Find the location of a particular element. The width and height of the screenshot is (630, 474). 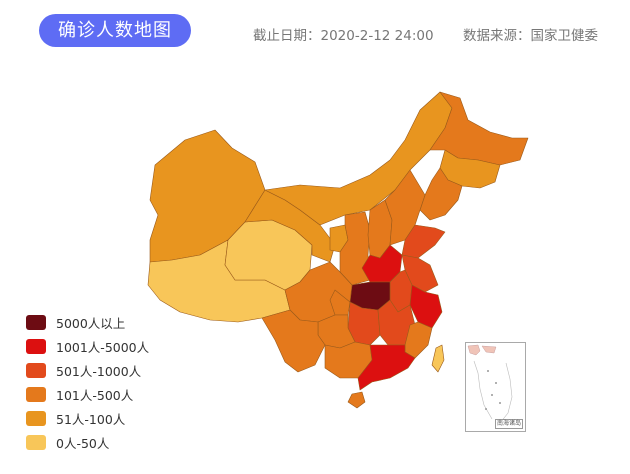

region-hainan is located at coordinates (356, 400).